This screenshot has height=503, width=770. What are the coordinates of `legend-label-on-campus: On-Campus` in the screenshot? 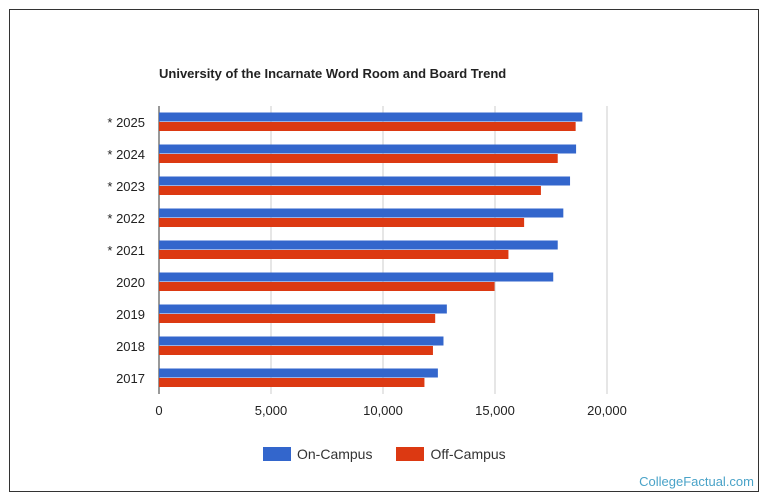 It's located at (335, 454).